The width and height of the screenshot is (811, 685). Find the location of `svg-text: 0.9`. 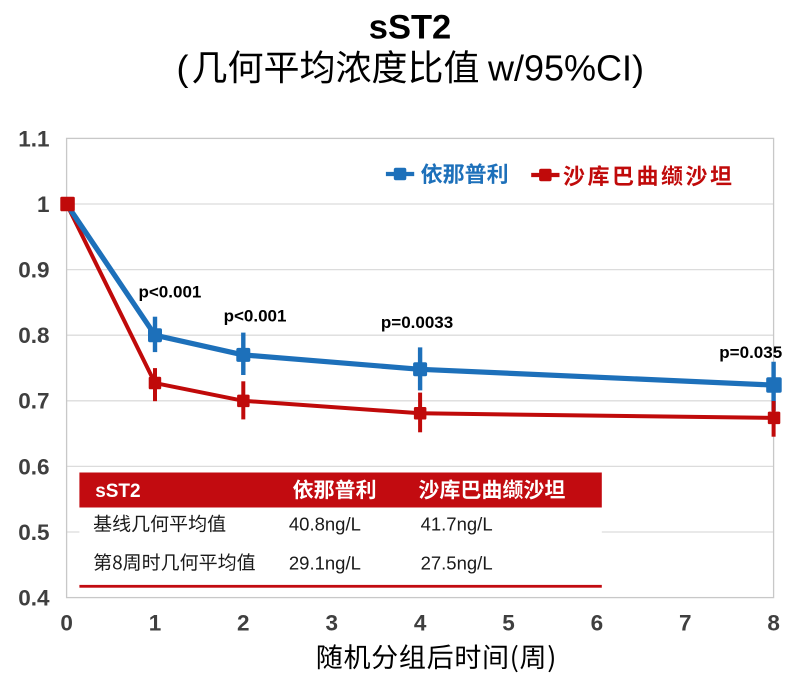

svg-text: 0.9 is located at coordinates (33, 270).